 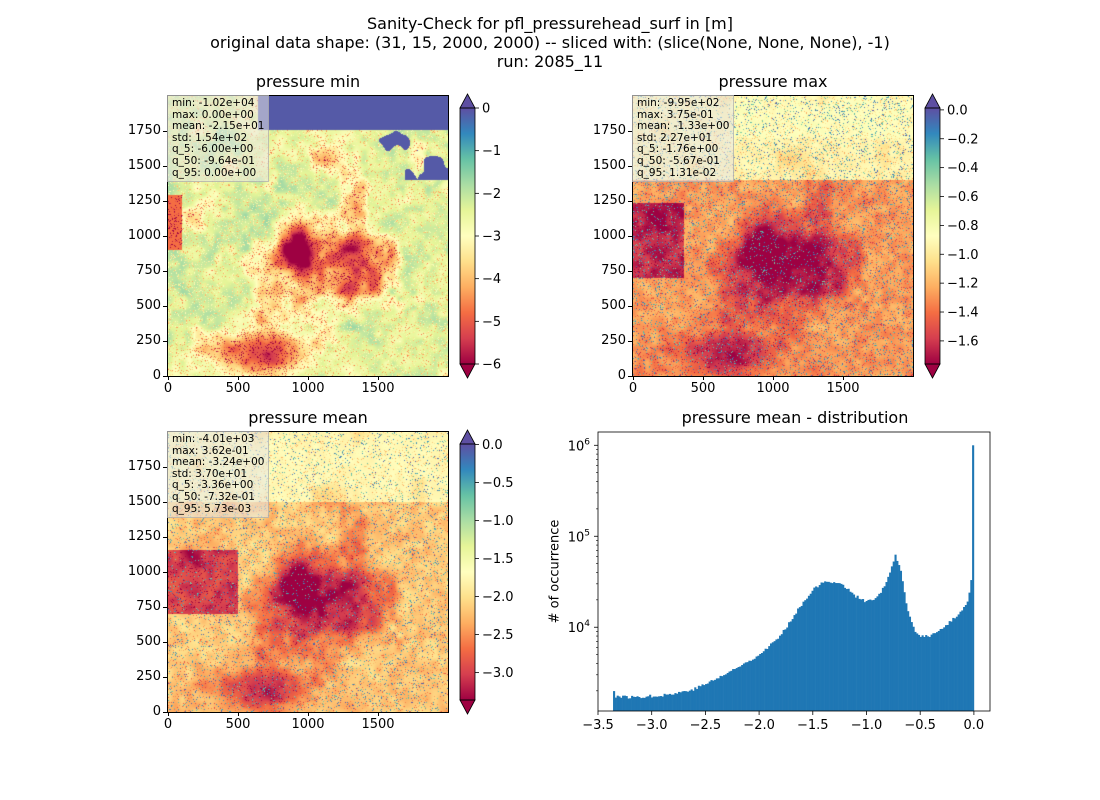 What do you see at coordinates (621, 375) in the screenshot?
I see `y-tick-label: 0` at bounding box center [621, 375].